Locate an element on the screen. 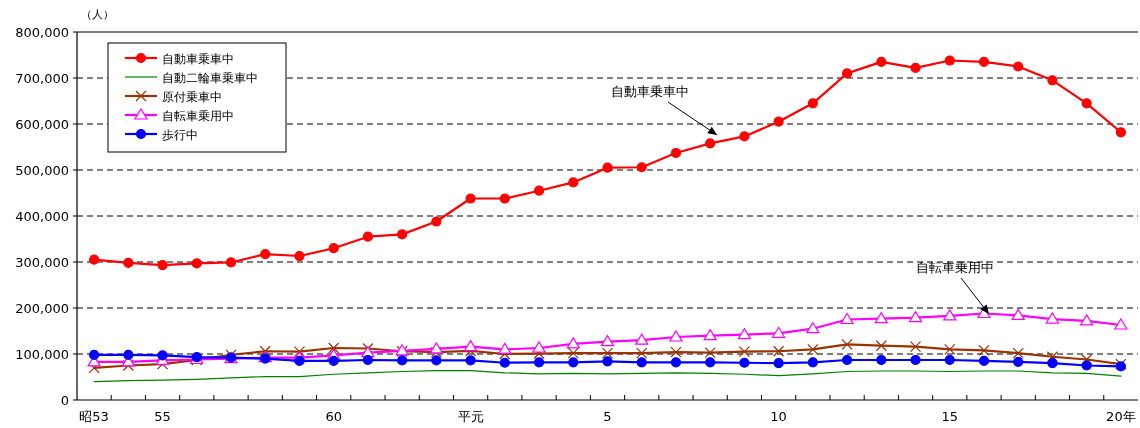 The width and height of the screenshot is (1140, 428). ytick: 200,000 is located at coordinates (42, 308).